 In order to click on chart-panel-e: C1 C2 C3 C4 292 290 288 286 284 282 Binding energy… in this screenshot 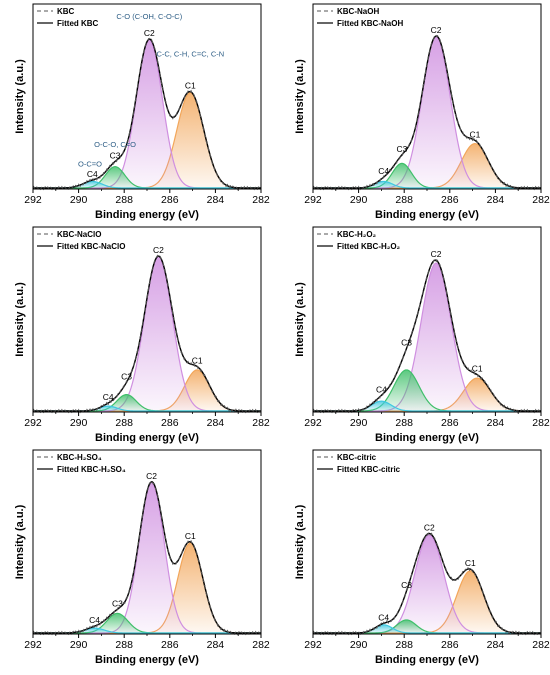, I will do `click(142, 557)`.